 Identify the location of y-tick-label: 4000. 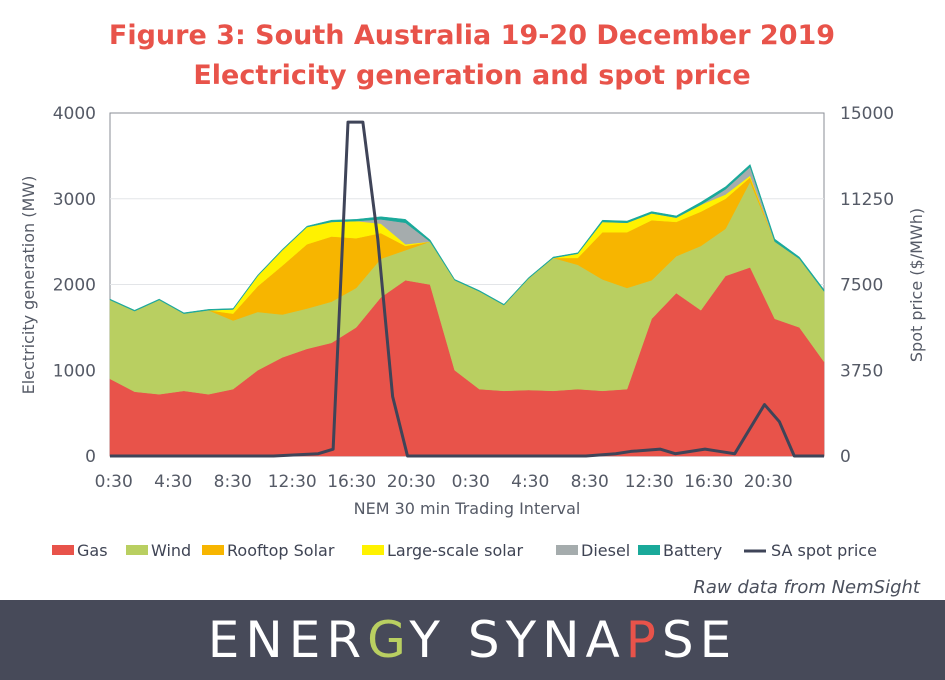
(74, 114).